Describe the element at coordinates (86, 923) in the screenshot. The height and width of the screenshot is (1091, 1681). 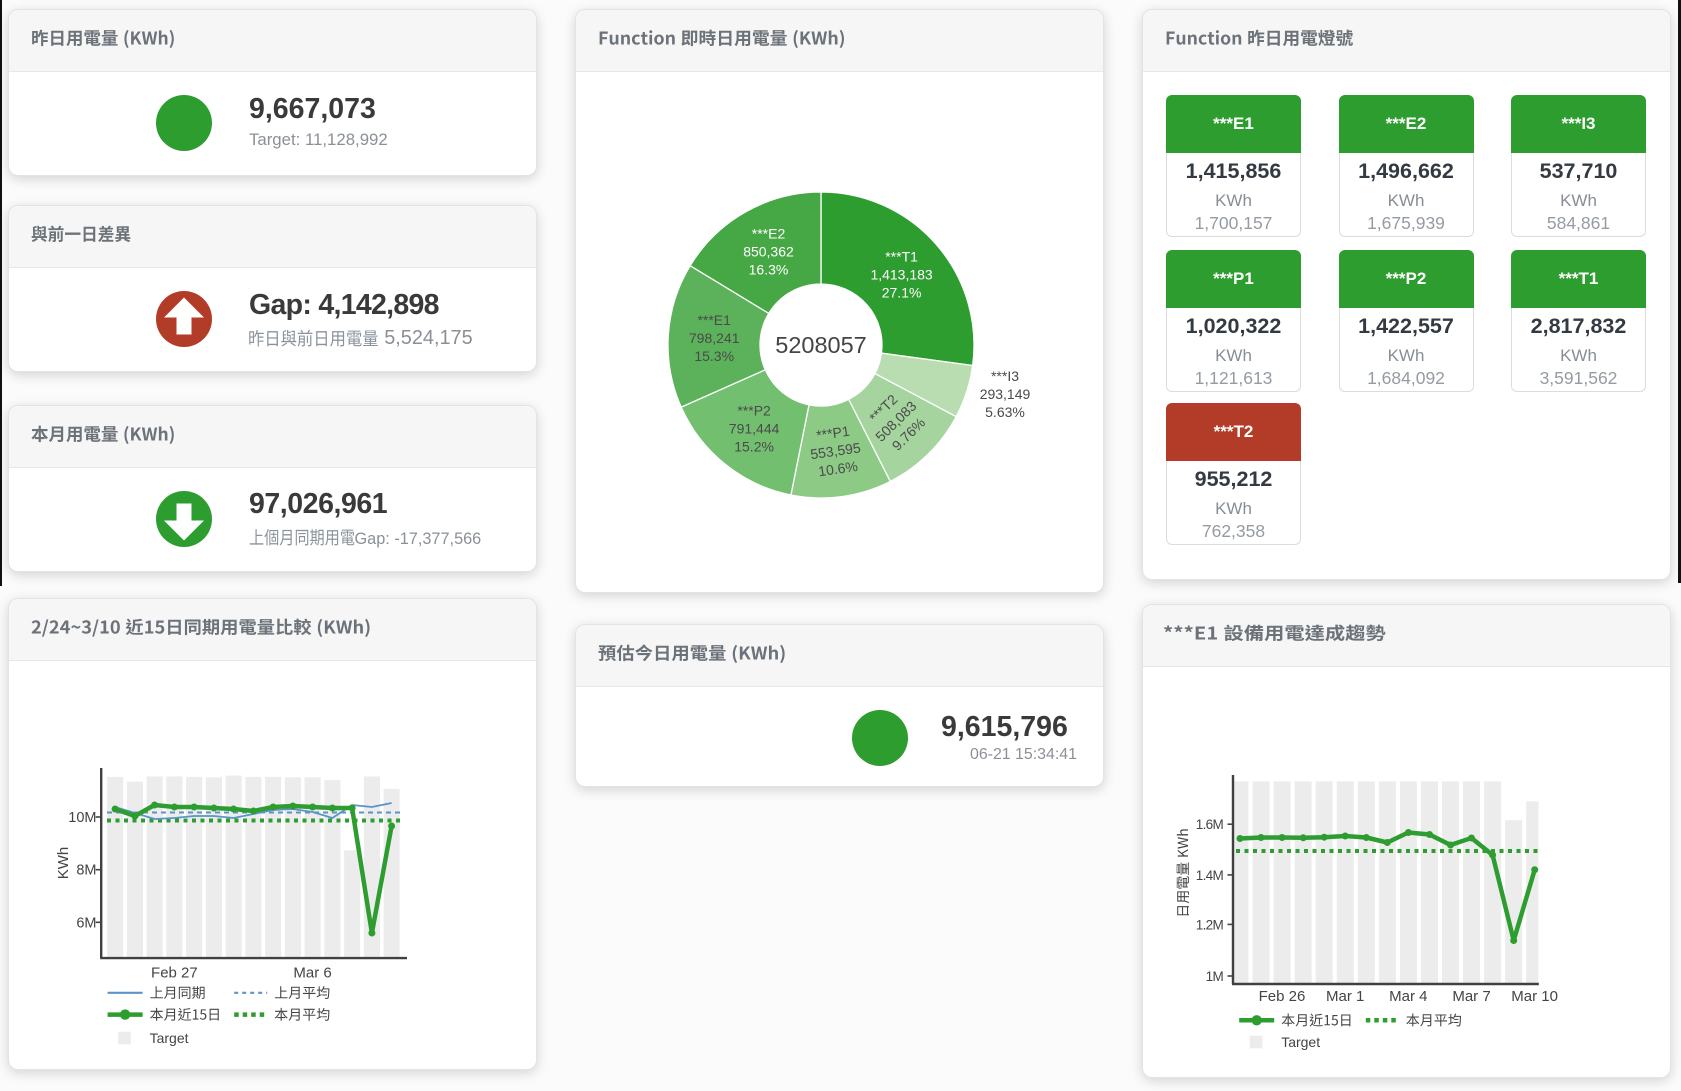
I see `svg-text: 6M` at that location.